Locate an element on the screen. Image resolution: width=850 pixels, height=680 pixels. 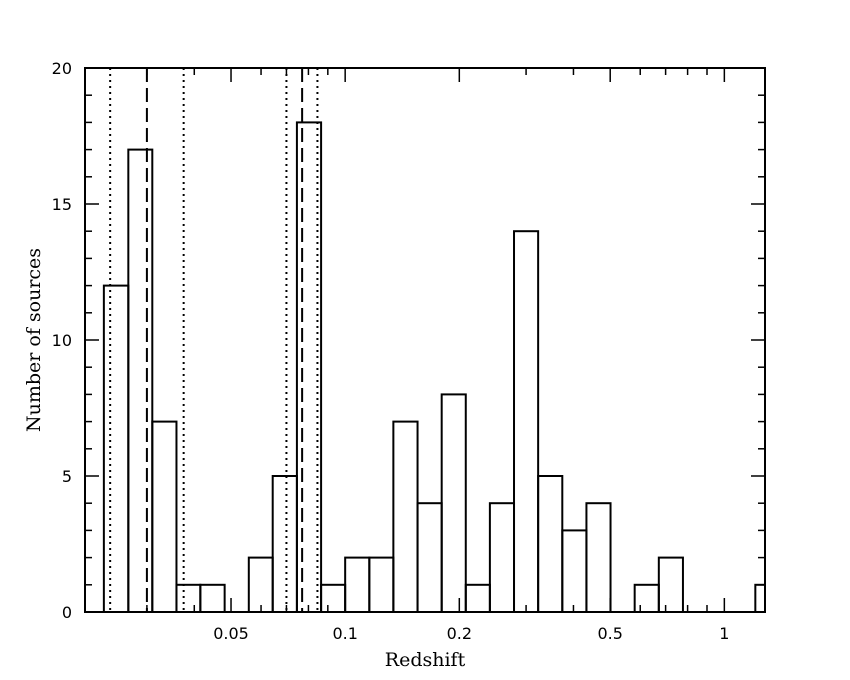
x-axis-title: Redshift is located at coordinates (425, 660).